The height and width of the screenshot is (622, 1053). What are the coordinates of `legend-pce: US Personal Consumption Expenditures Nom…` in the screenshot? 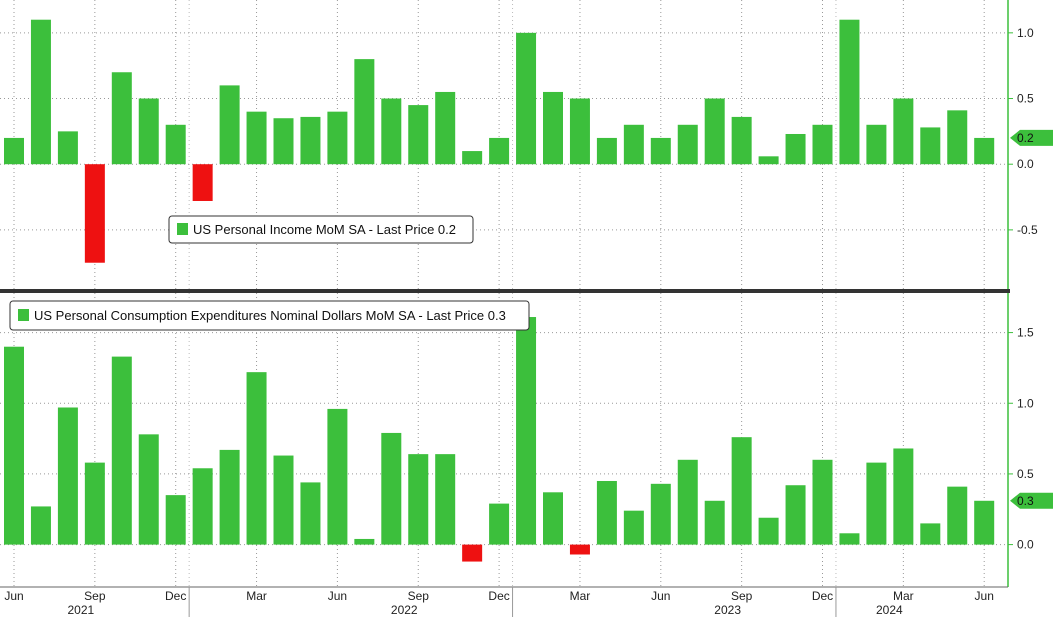 It's located at (269, 315).